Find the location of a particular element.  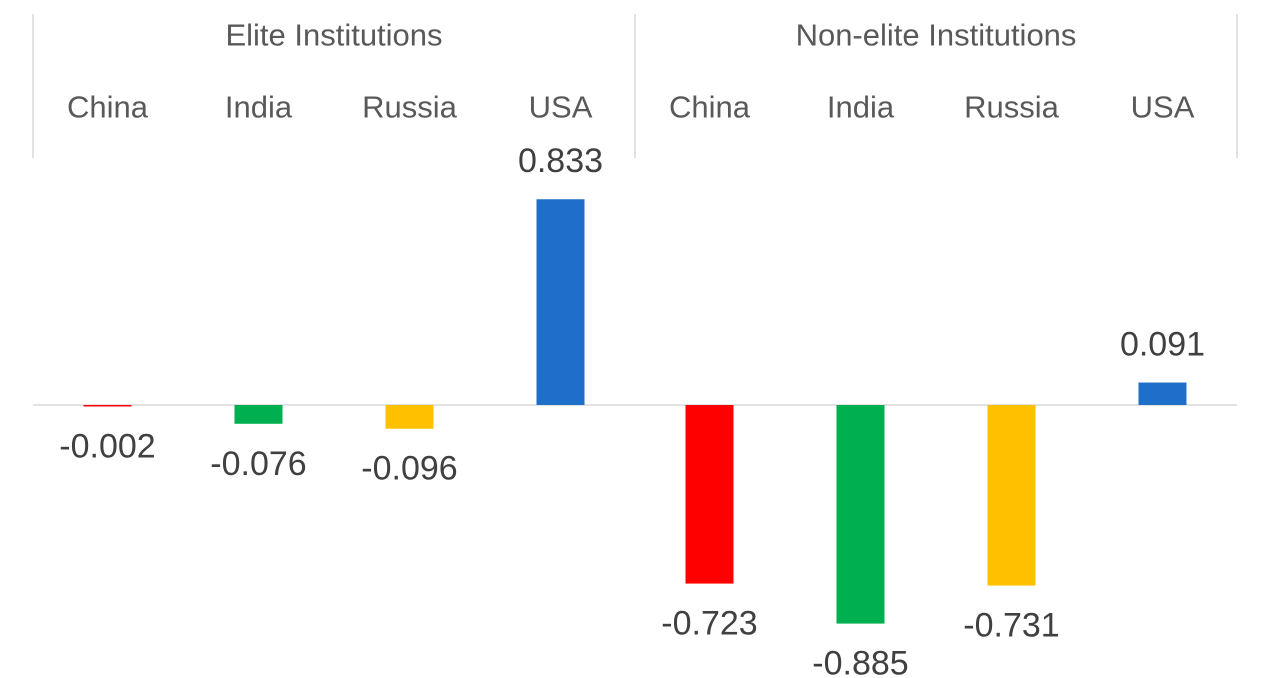

data-label: -0.723 is located at coordinates (709, 624).